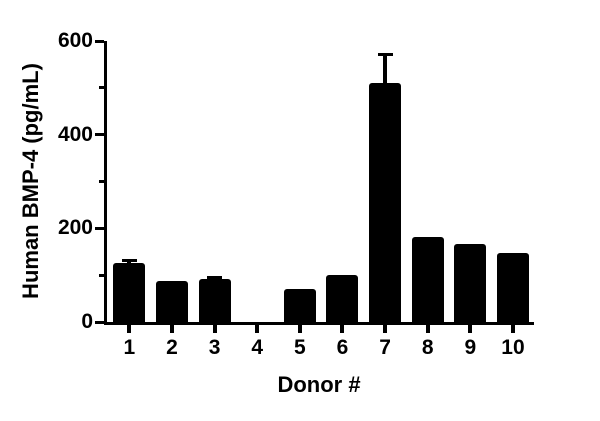 Image resolution: width=600 pixels, height=421 pixels. Describe the element at coordinates (319, 323) in the screenshot. I see `x-axis-line` at that location.